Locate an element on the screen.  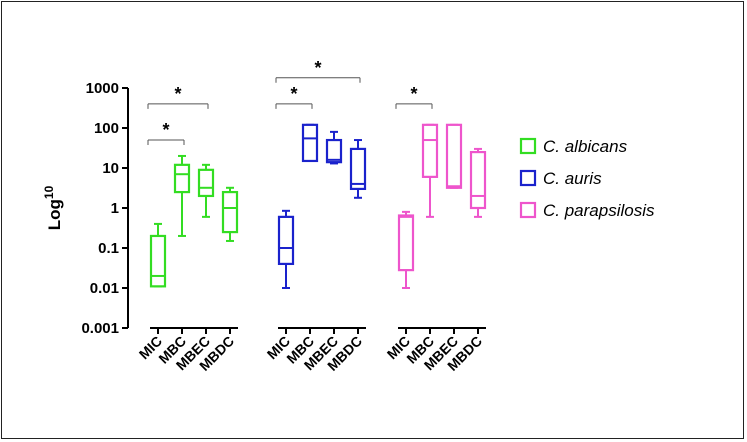
y-tick-label: 10 is located at coordinates (110, 168).